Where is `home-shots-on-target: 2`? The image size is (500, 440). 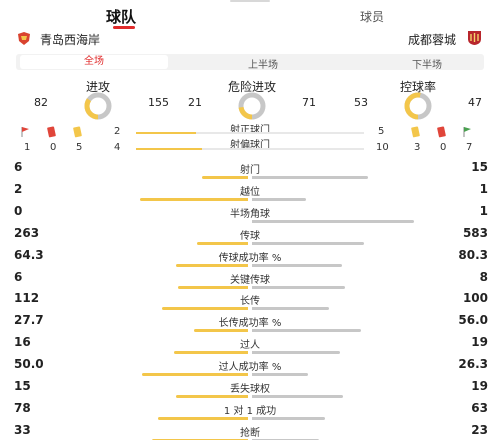 home-shots-on-target: 2 is located at coordinates (117, 131).